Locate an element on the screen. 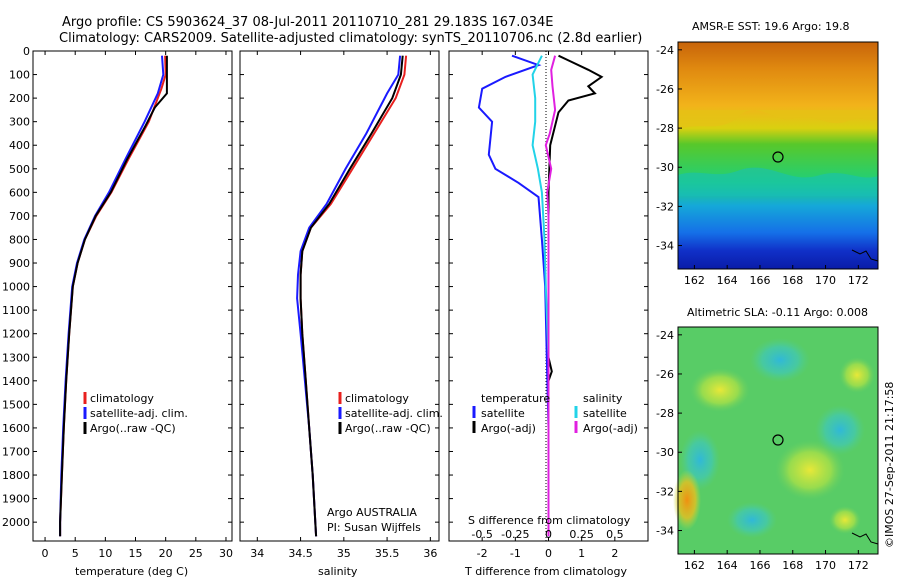 The image size is (900, 580). s-tick-label: -0.25 is located at coordinates (515, 534).